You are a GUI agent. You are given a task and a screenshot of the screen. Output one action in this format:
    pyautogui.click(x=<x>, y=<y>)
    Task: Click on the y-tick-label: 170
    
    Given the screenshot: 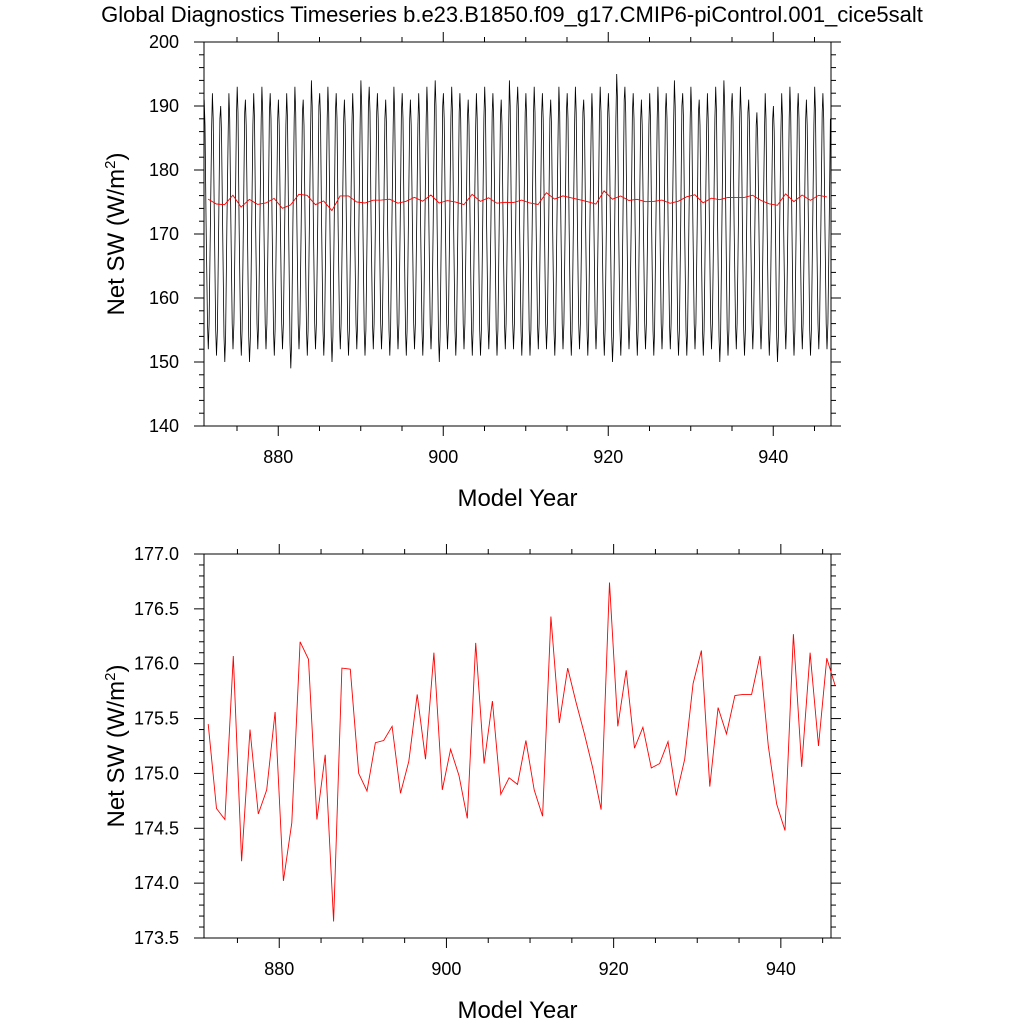 What is the action you would take?
    pyautogui.click(x=164, y=234)
    